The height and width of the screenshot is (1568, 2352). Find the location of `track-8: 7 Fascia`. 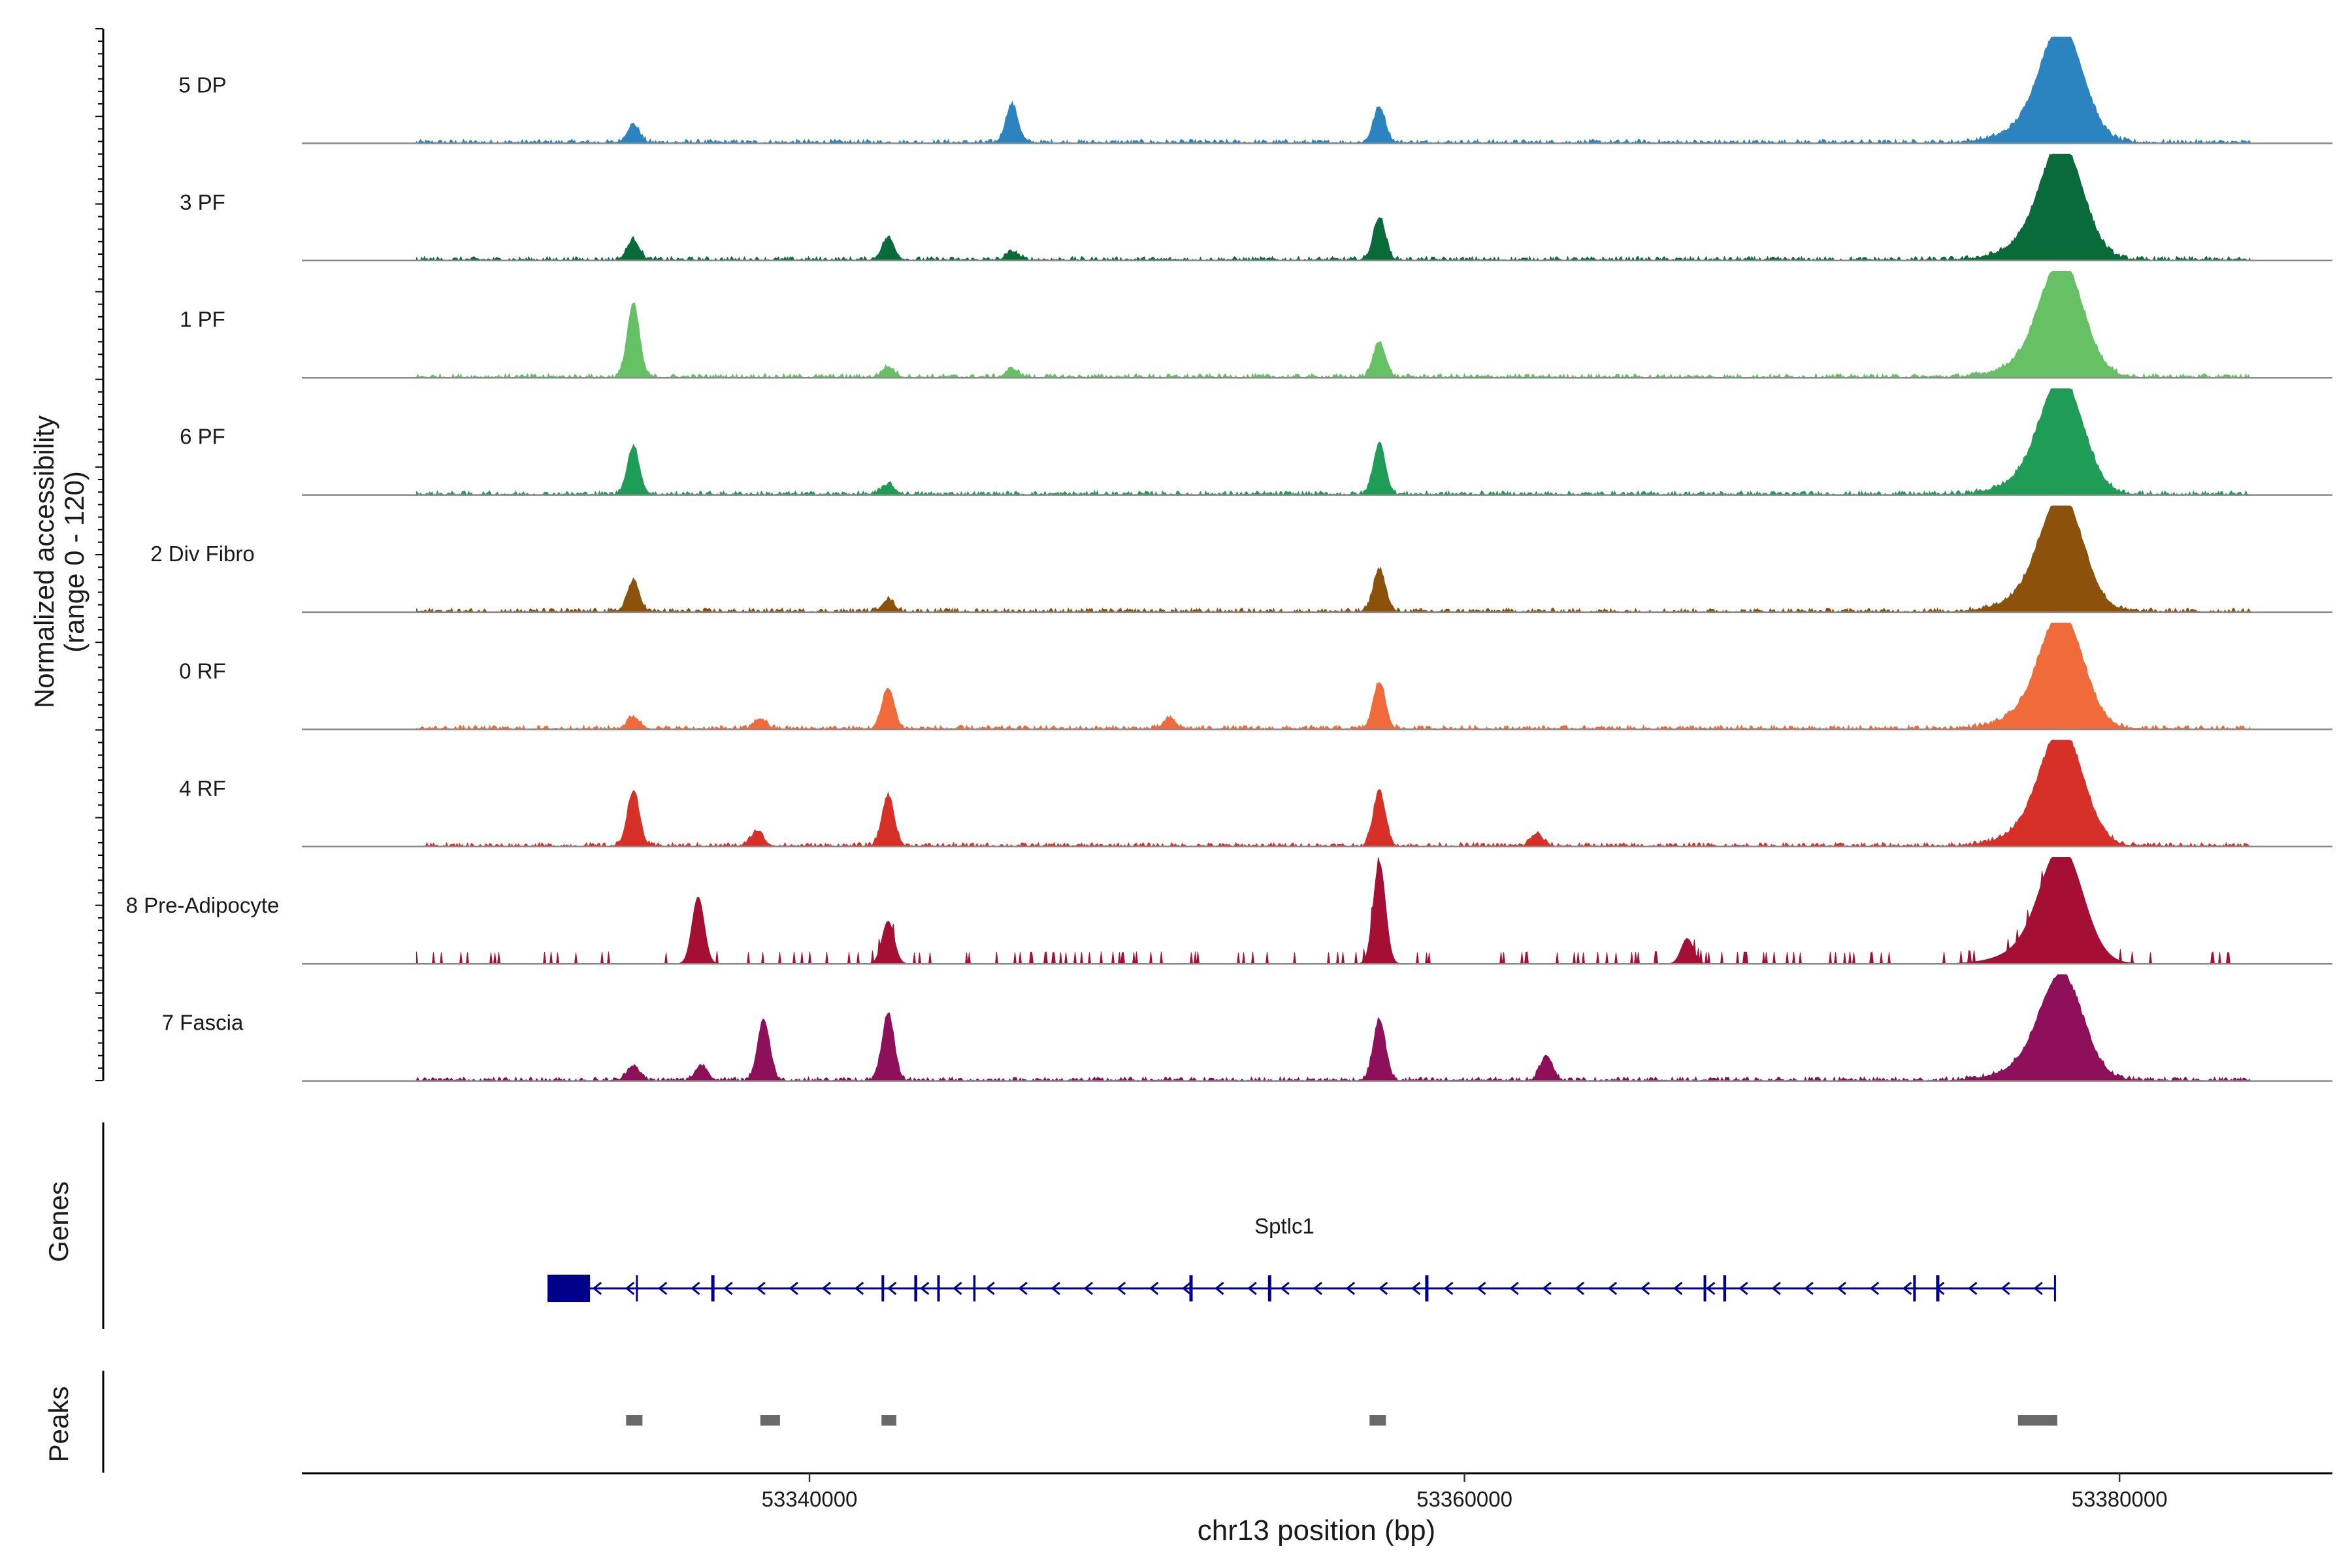

track-8: 7 Fascia is located at coordinates (1247, 1028).